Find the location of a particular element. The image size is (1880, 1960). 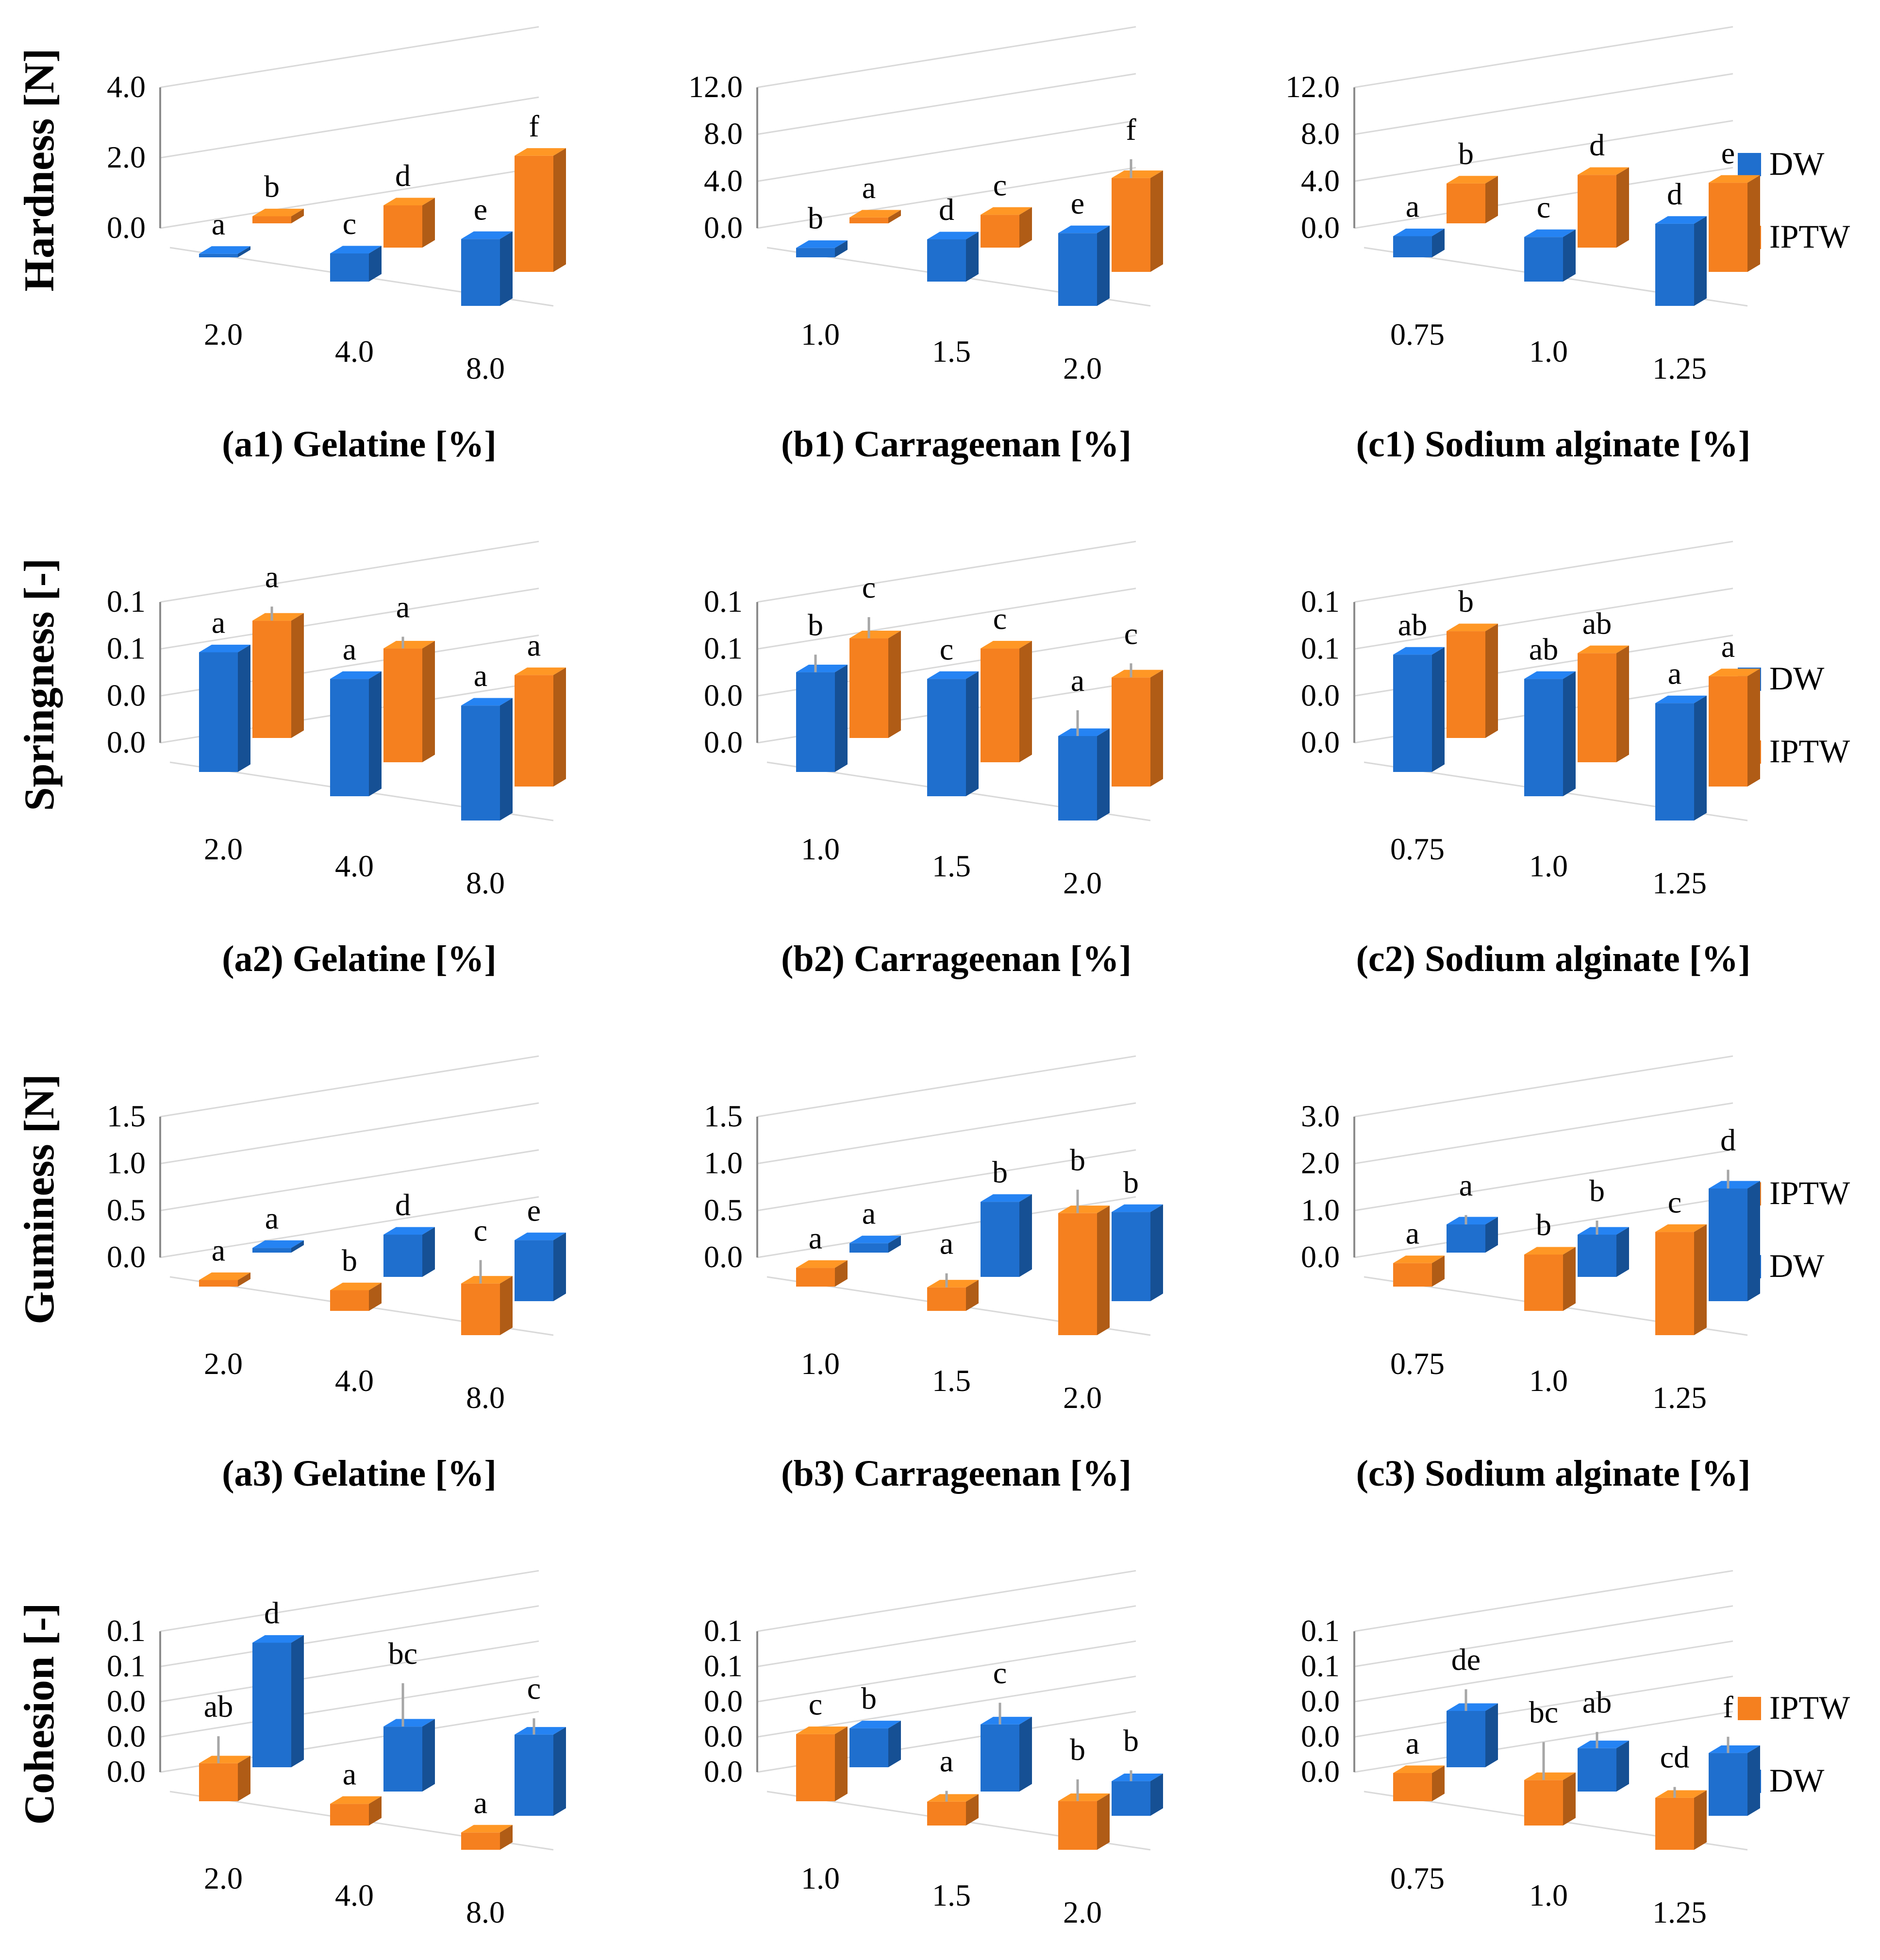

row-title-1: Springness [-] is located at coordinates (40, 685).